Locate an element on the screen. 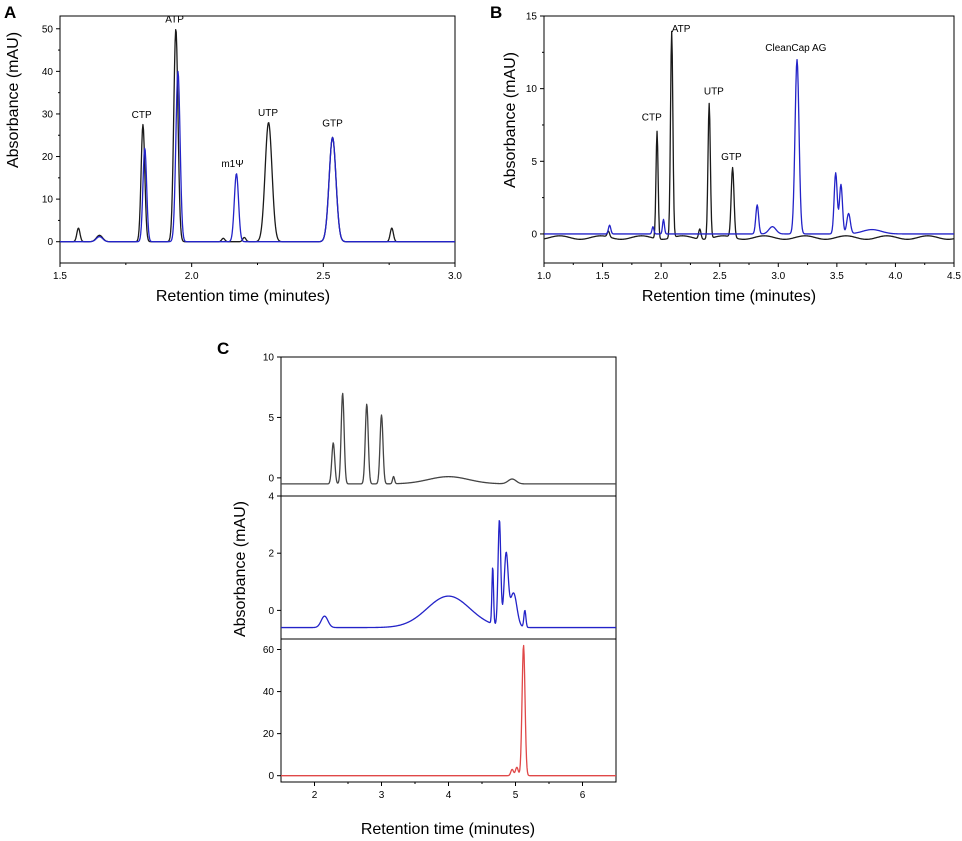 This screenshot has width=962, height=841. panel-b-x-tick-label: 1.5 is located at coordinates (603, 276).